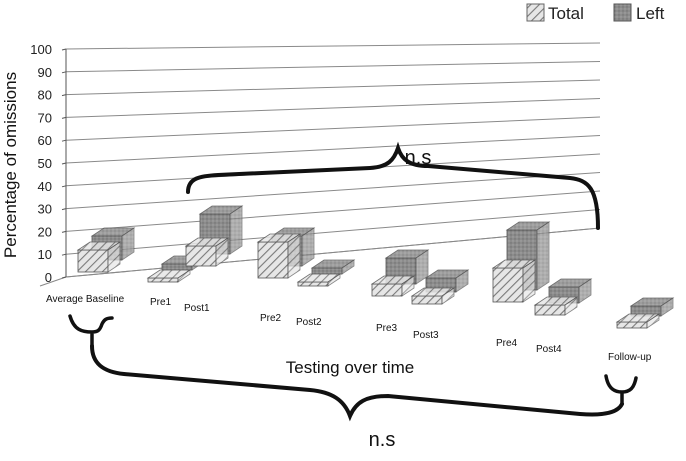 The image size is (686, 461). I want to click on category-label: Post1, so click(197, 308).